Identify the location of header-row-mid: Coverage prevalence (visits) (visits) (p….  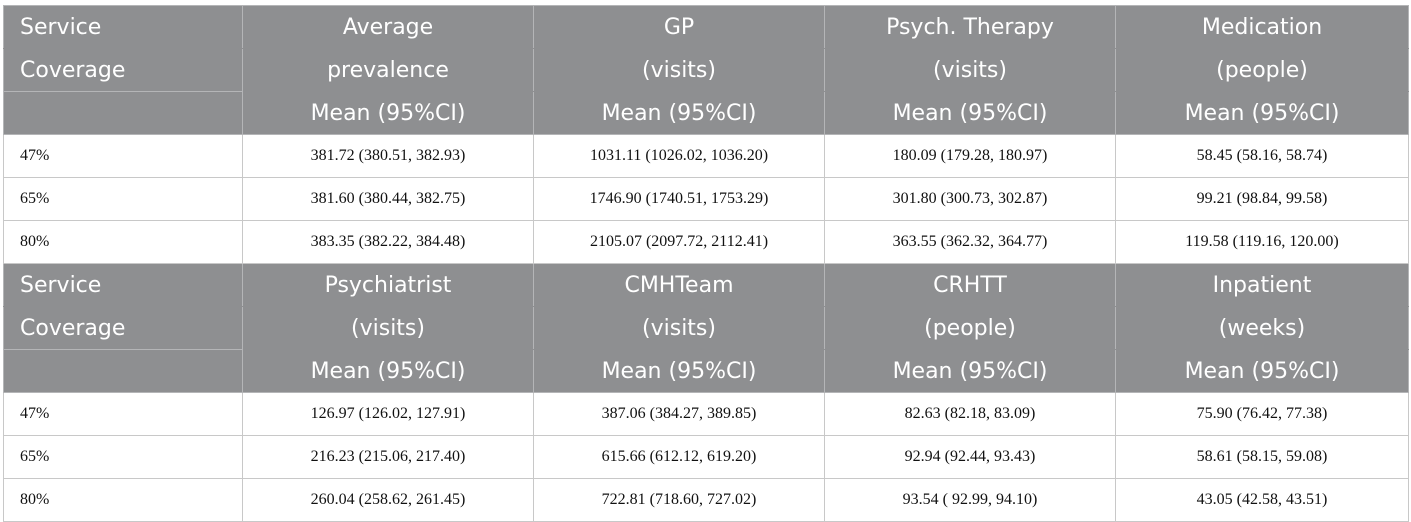
(706, 70).